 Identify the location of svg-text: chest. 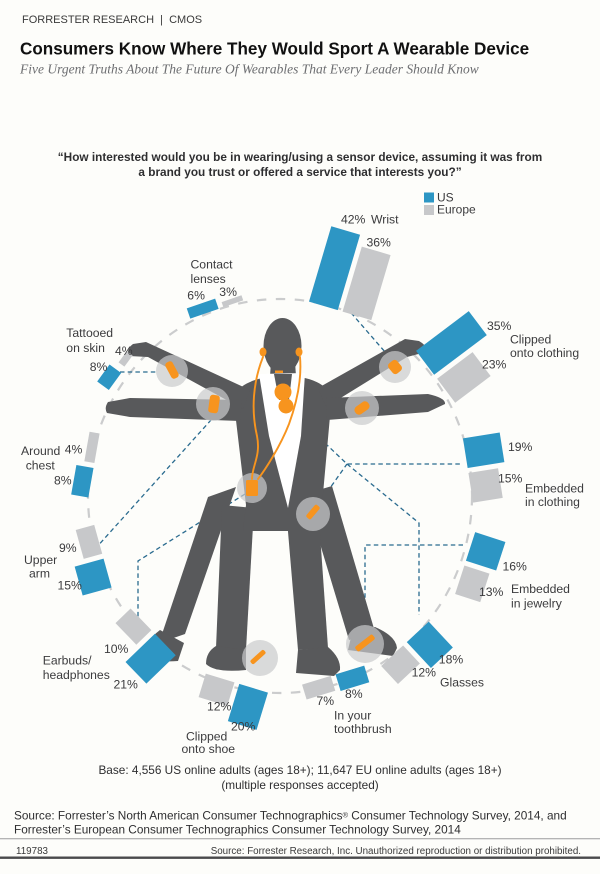
(41, 466).